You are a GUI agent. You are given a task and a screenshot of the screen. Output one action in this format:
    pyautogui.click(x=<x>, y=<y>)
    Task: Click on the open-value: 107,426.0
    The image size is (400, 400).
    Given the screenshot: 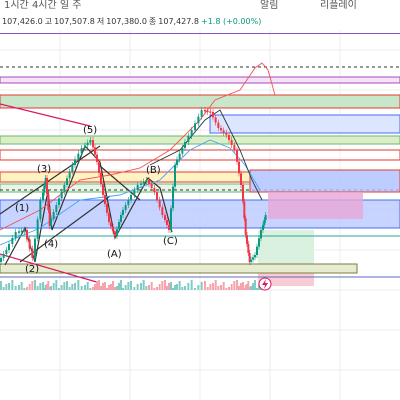 What is the action you would take?
    pyautogui.click(x=22, y=21)
    